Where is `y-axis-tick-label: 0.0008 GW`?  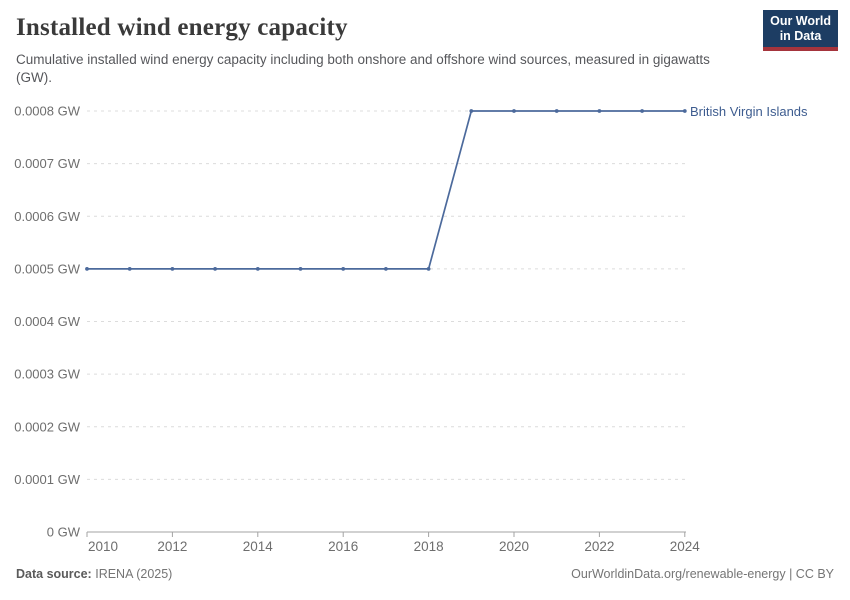 y-axis-tick-label: 0.0008 GW is located at coordinates (47, 111).